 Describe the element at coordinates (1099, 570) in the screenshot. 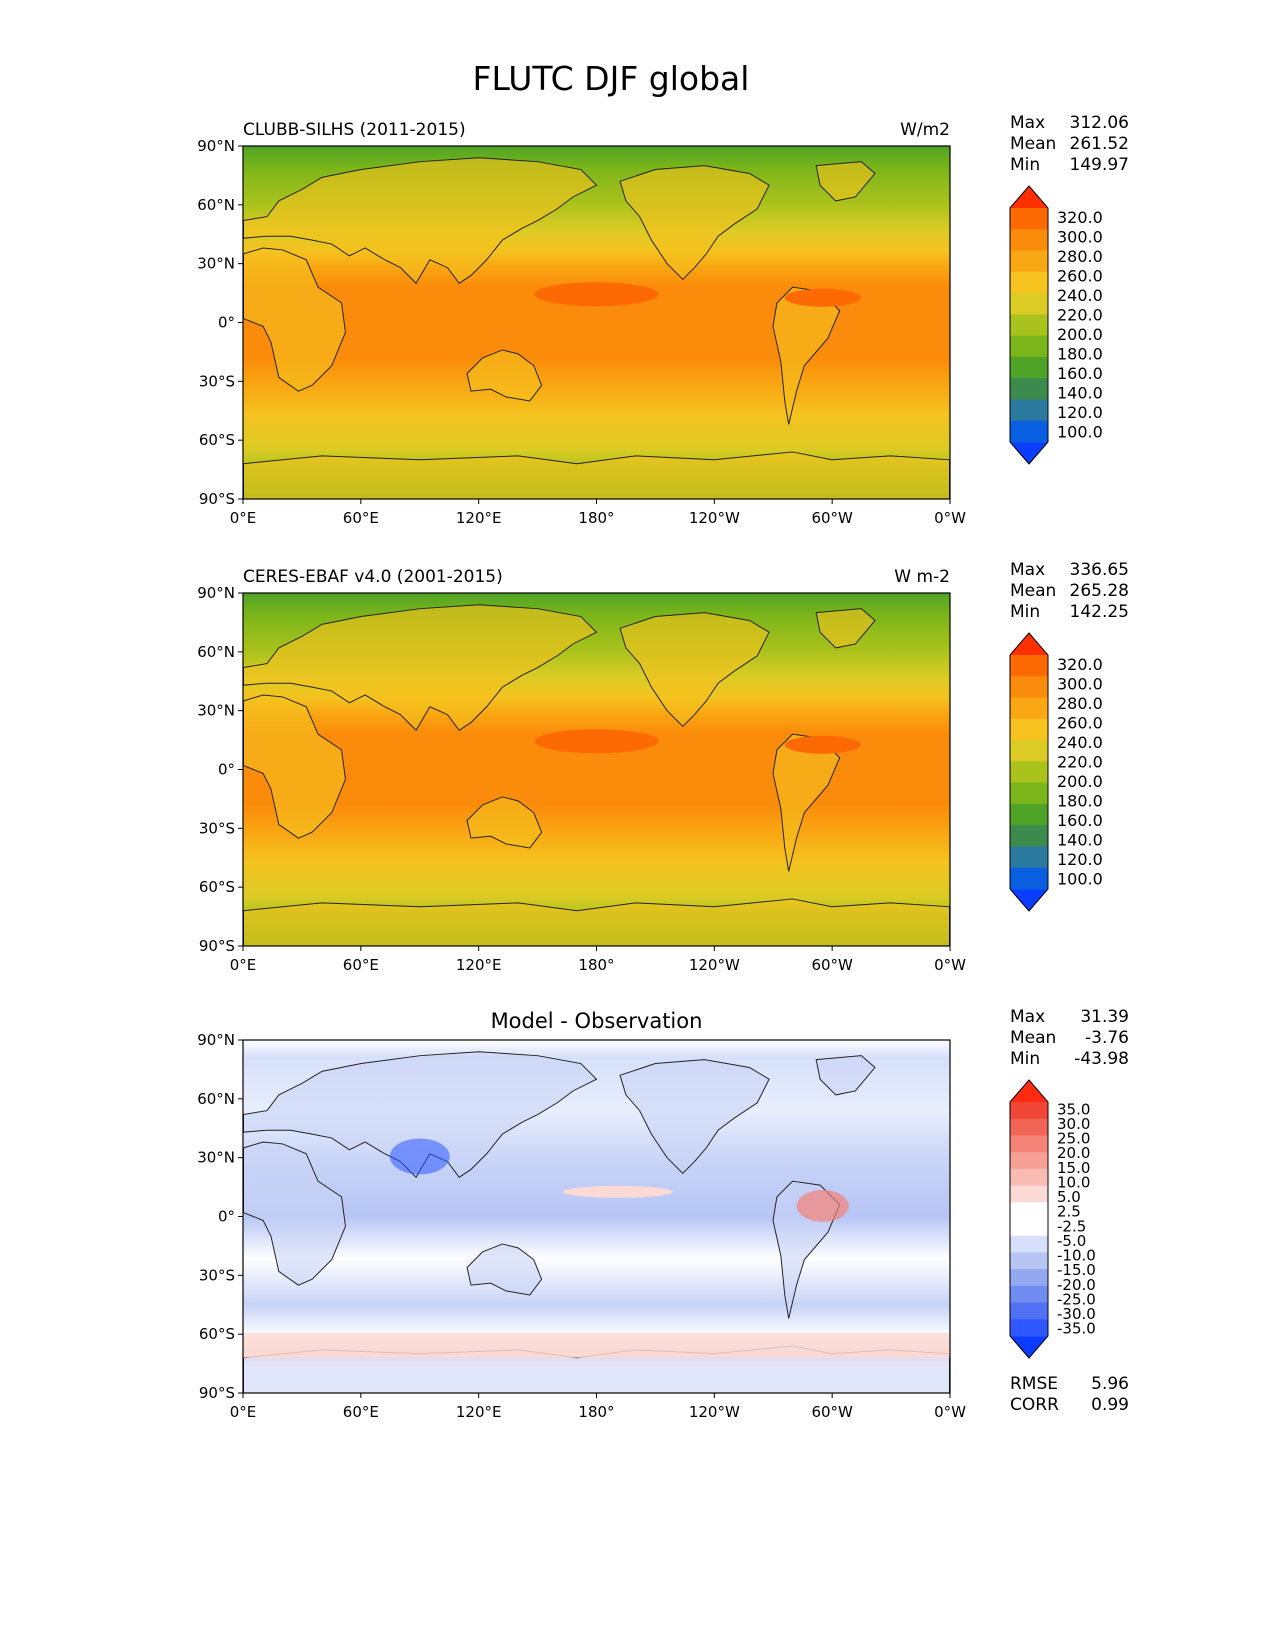

I see `stat-value-max: 336.65` at that location.